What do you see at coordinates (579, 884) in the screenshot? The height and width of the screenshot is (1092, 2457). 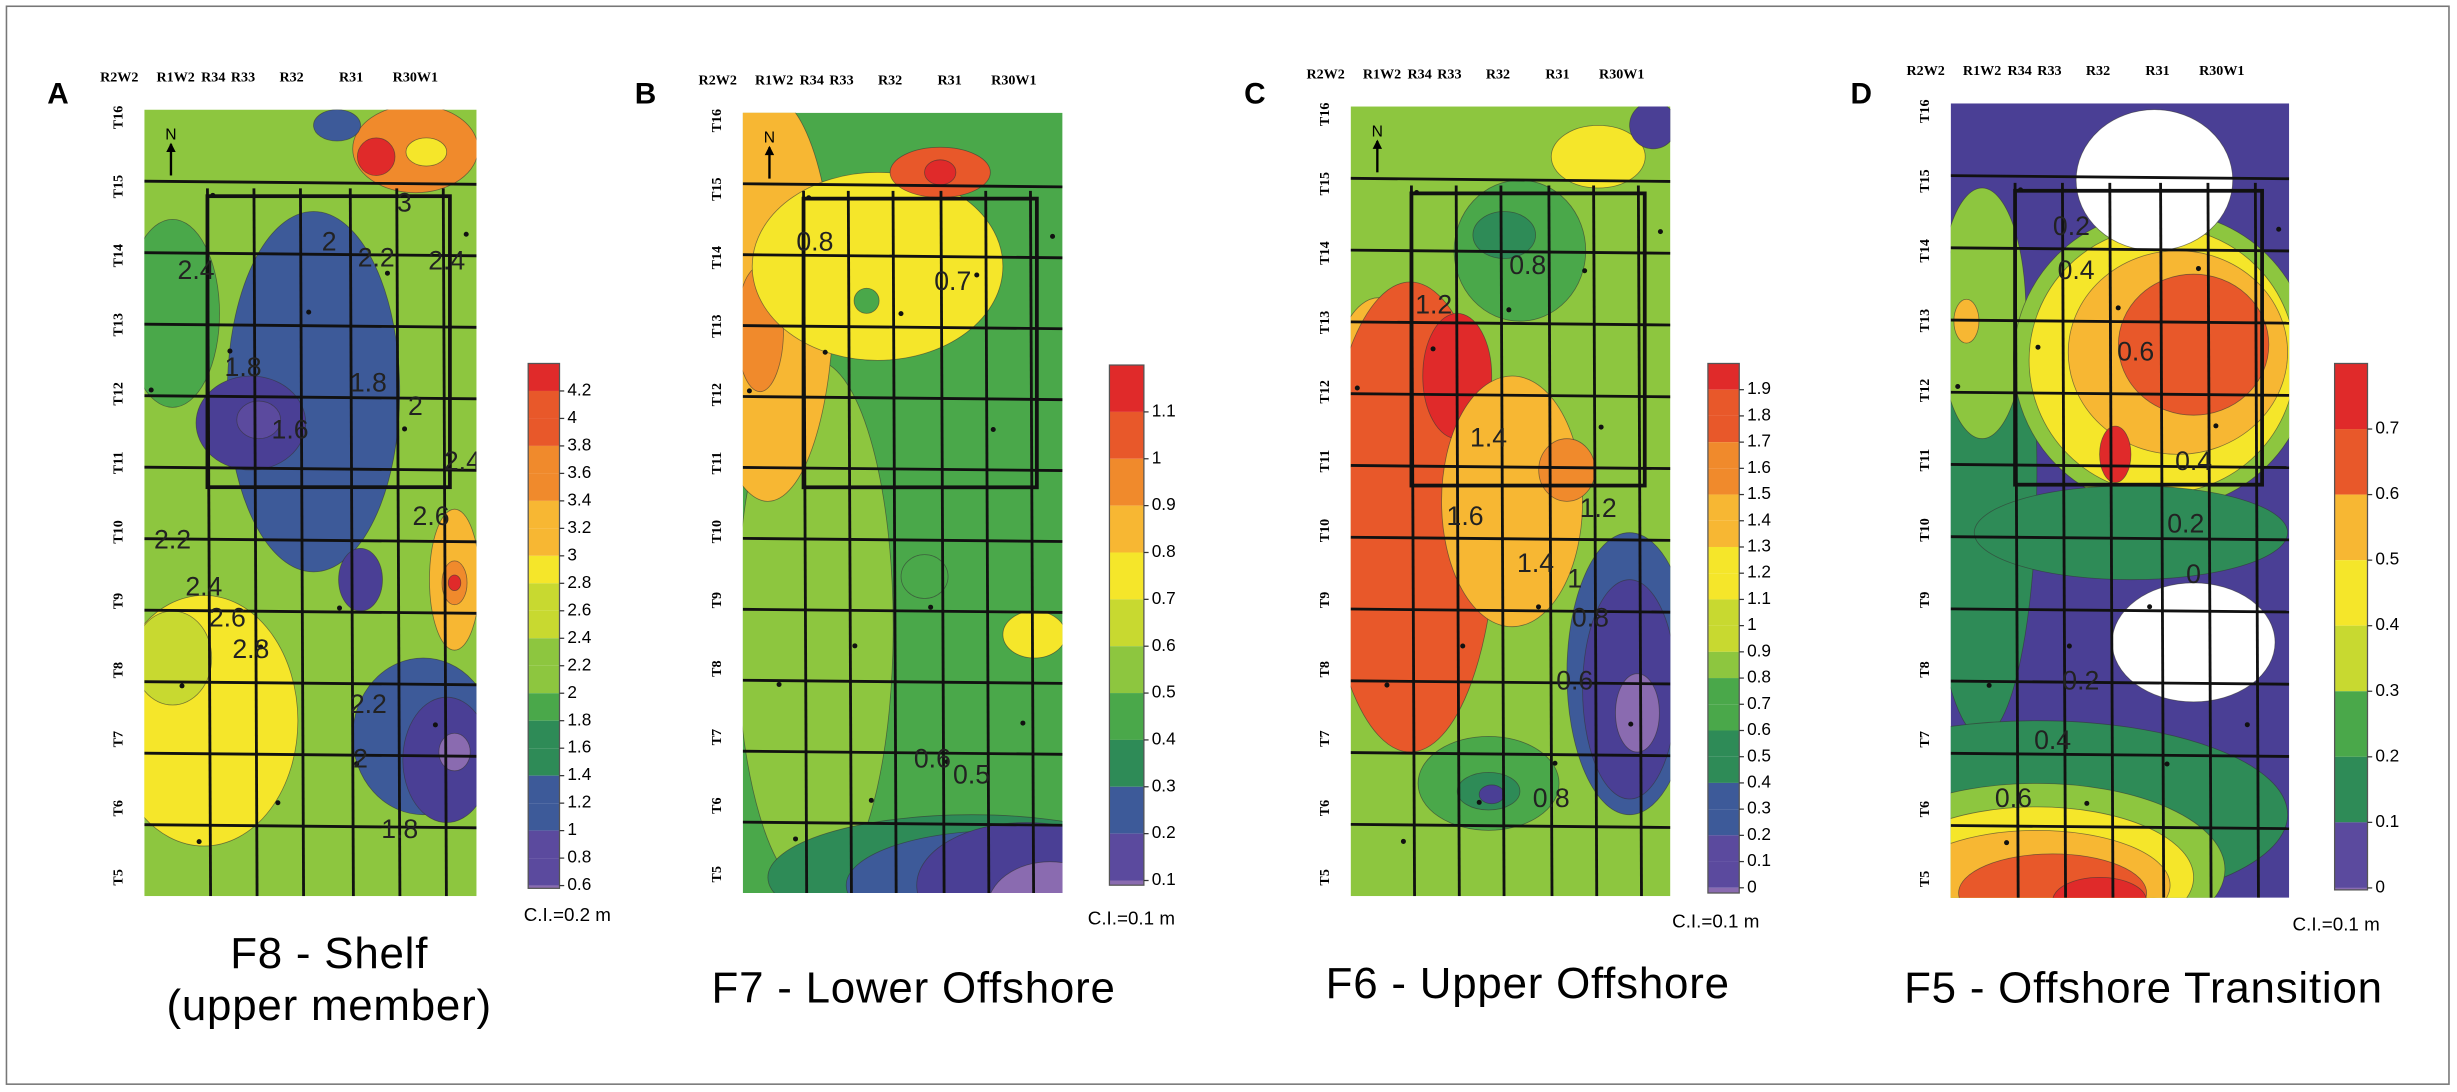 I see `colorbar-tick-label: 0.6` at bounding box center [579, 884].